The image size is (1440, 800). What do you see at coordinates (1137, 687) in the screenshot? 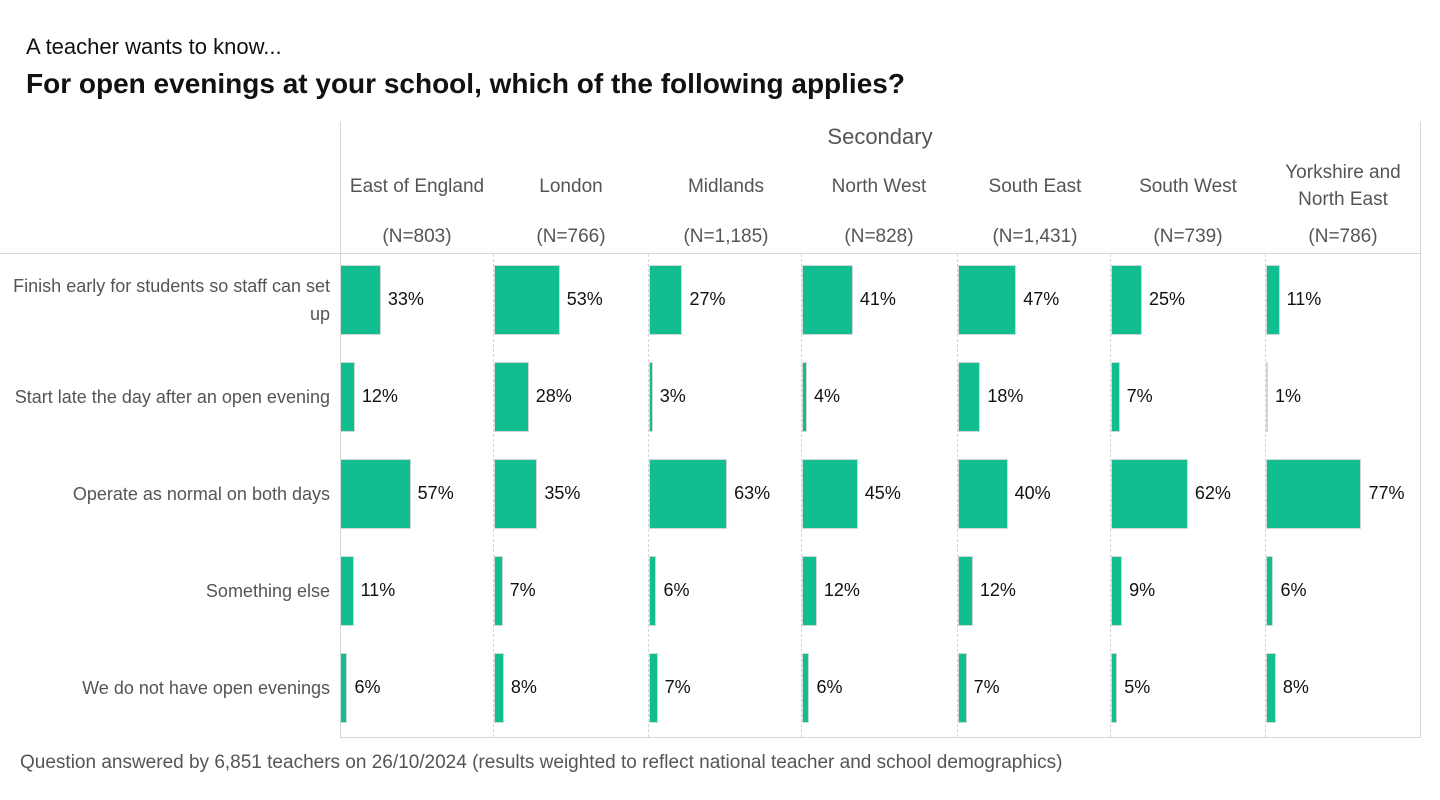
I see `data-label: 5%` at bounding box center [1137, 687].